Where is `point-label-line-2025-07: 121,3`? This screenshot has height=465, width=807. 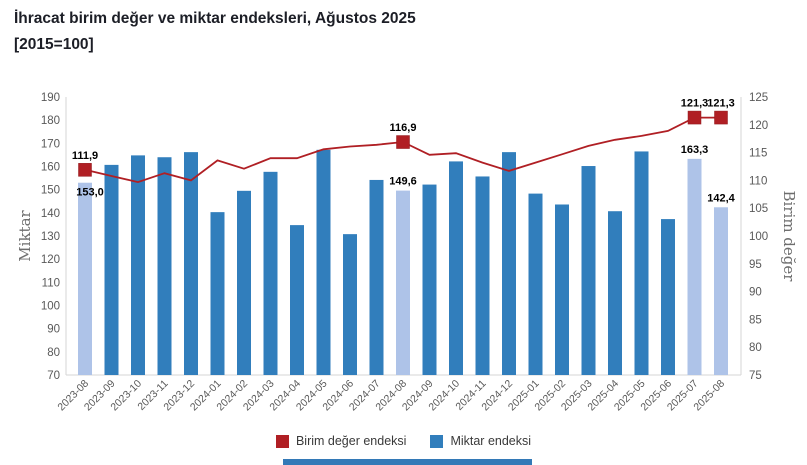 point-label-line-2025-07: 121,3 is located at coordinates (695, 104).